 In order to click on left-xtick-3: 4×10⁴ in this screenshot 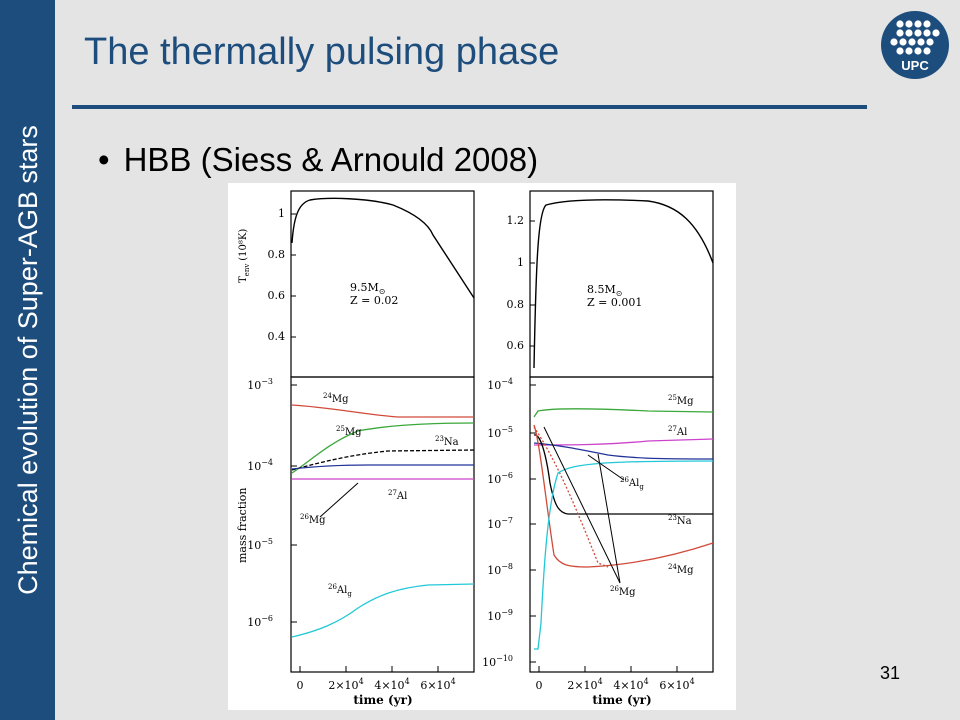, I will do `click(391, 684)`.